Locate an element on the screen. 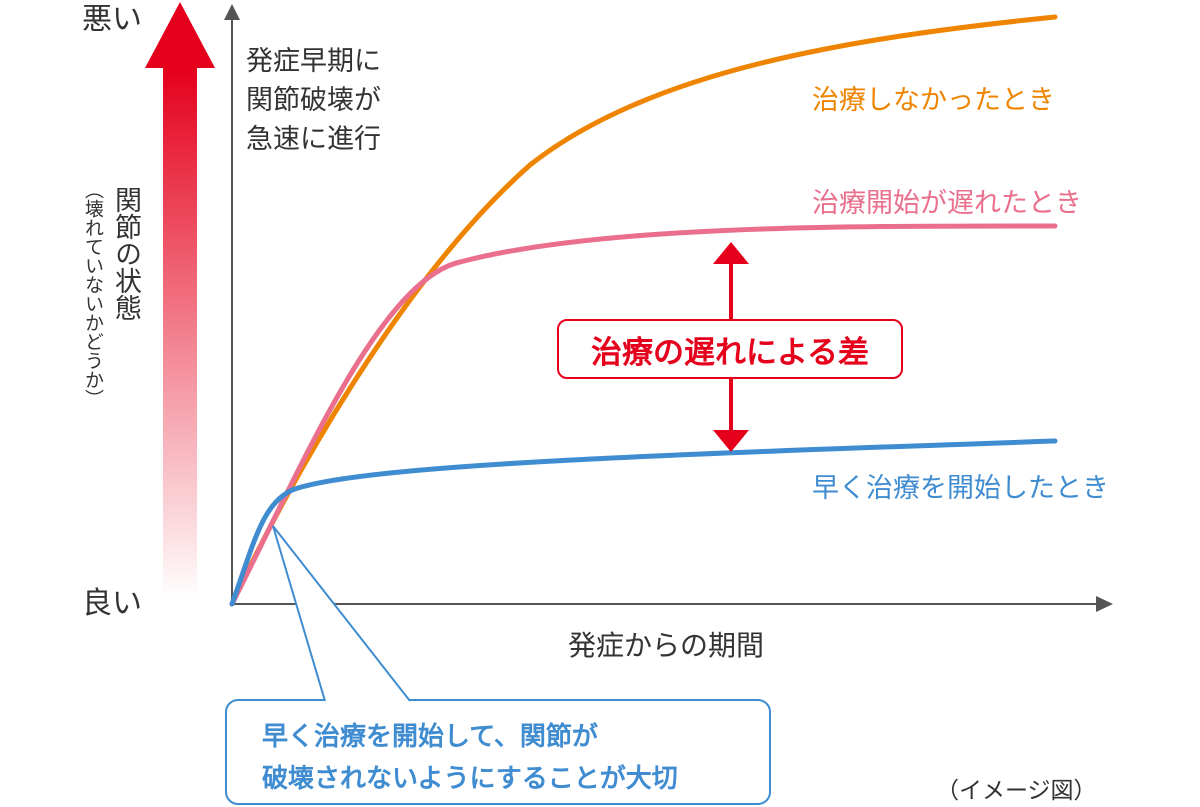 The height and width of the screenshot is (807, 1200). y-axis-arrowhead is located at coordinates (232, 12).